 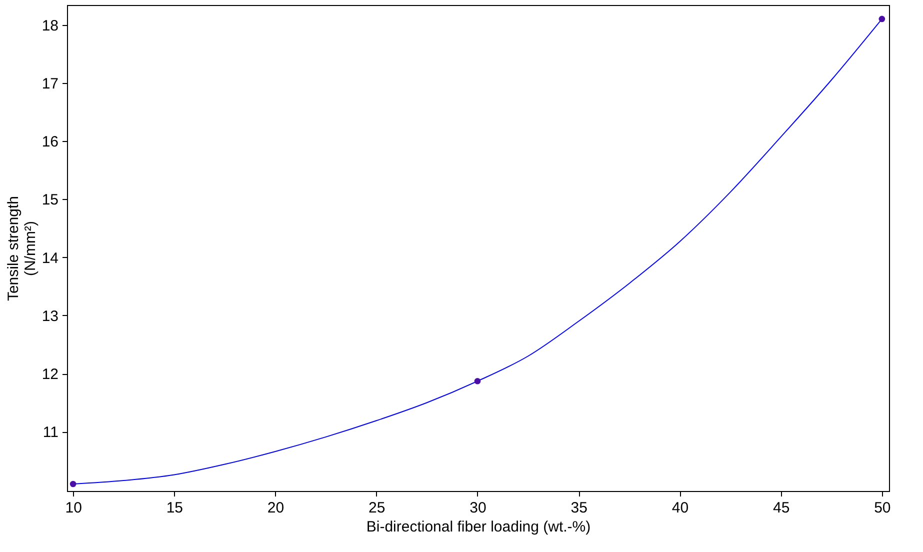 I want to click on x-tick-label: 35, so click(x=579, y=508).